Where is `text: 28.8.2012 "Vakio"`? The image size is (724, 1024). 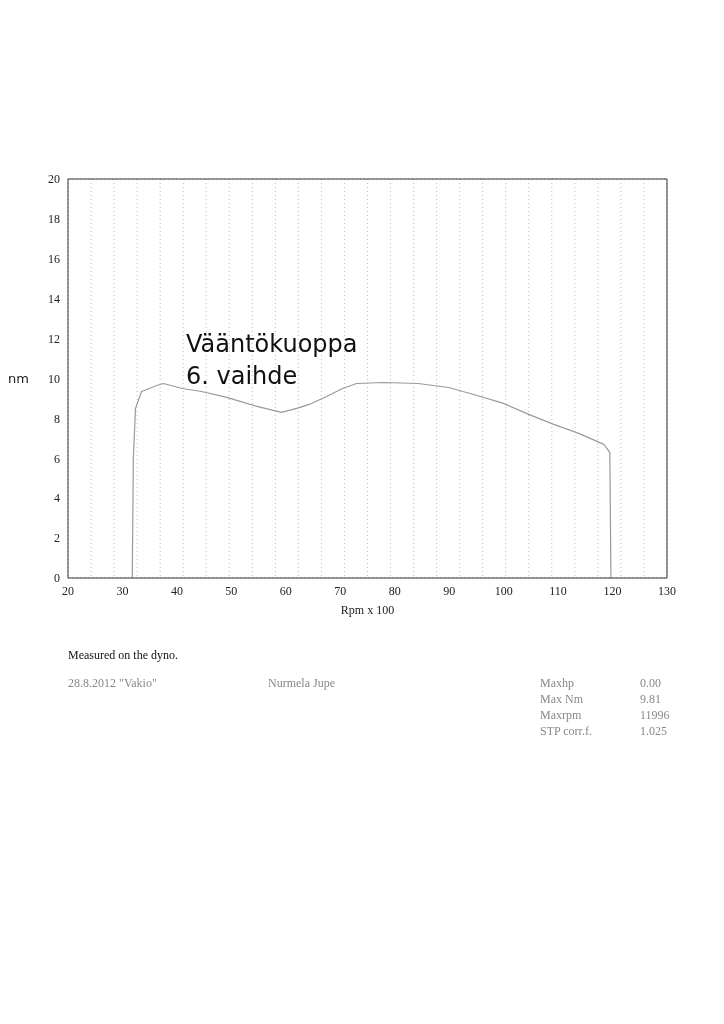 text: 28.8.2012 "Vakio" is located at coordinates (112, 683).